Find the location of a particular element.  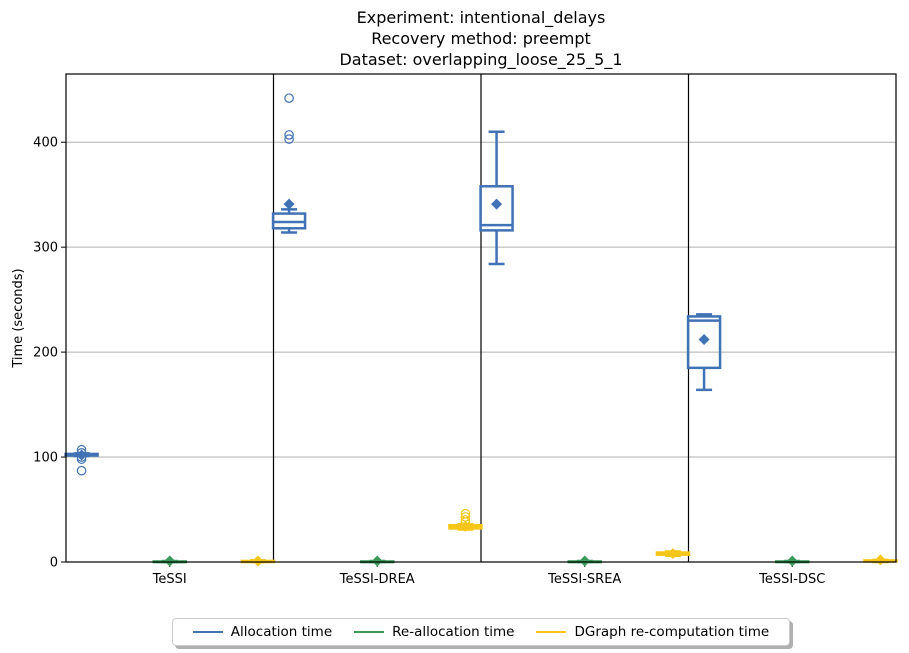

chart-title-line-3: Dataset: overlapping_loose_25_5_1 is located at coordinates (481, 59).